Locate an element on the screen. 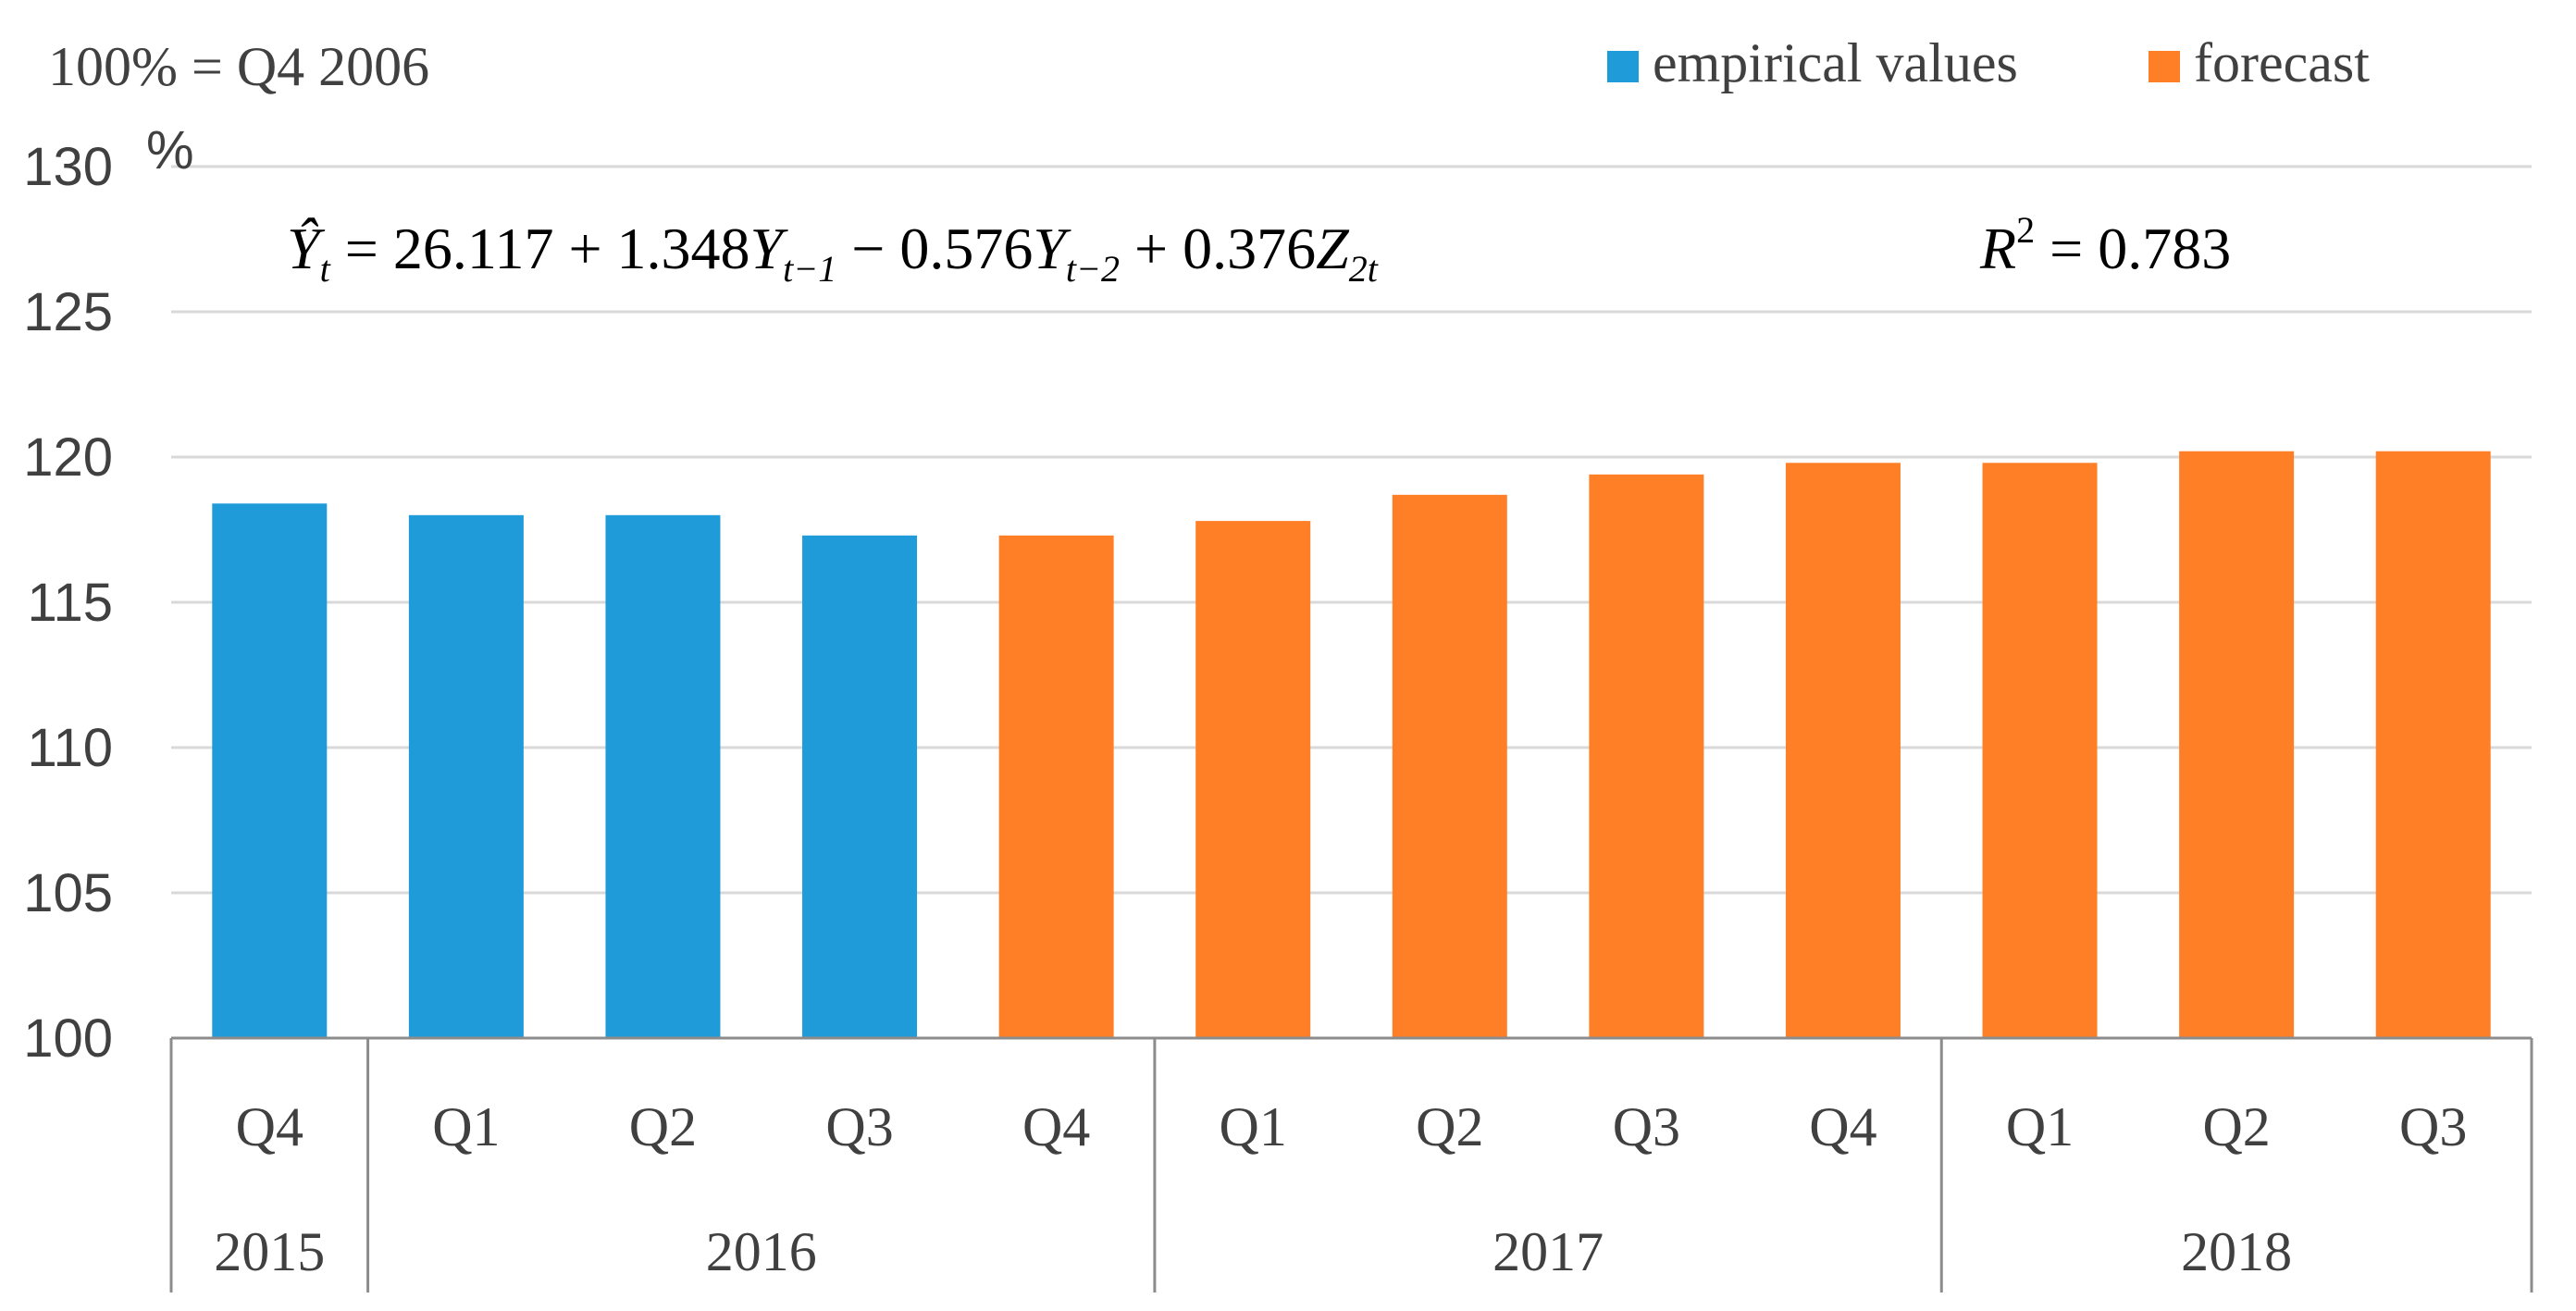  legend-swatch-empirical is located at coordinates (1623, 66).